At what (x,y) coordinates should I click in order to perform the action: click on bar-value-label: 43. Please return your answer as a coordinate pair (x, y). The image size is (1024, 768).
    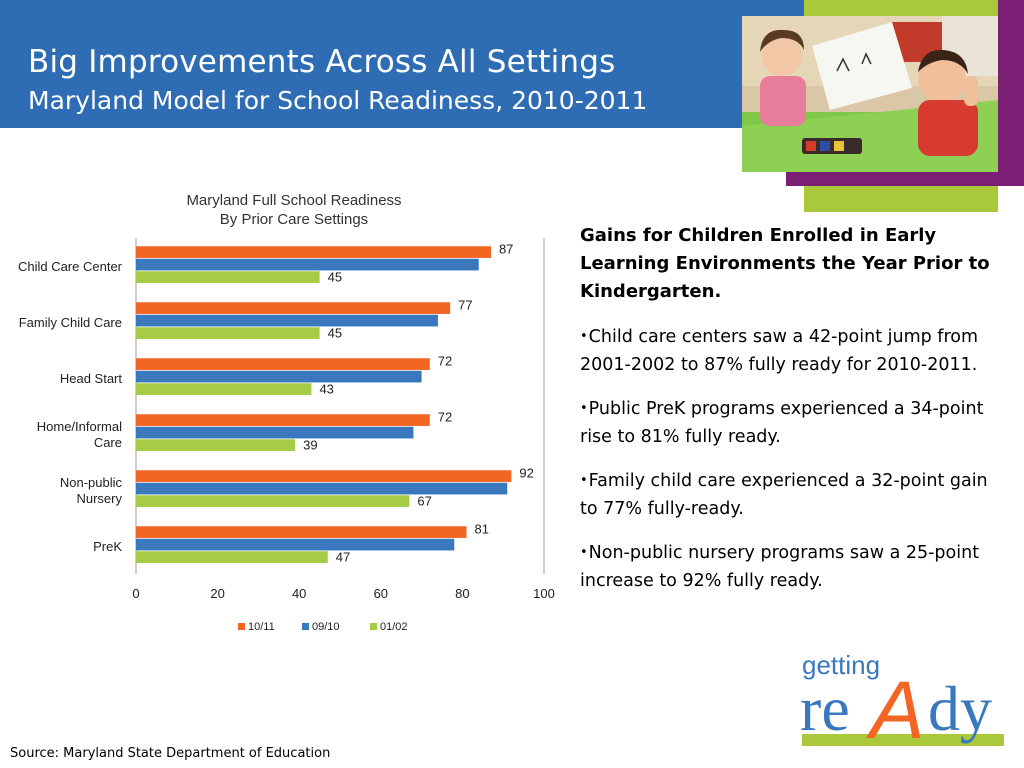
    Looking at the image, I should click on (326, 389).